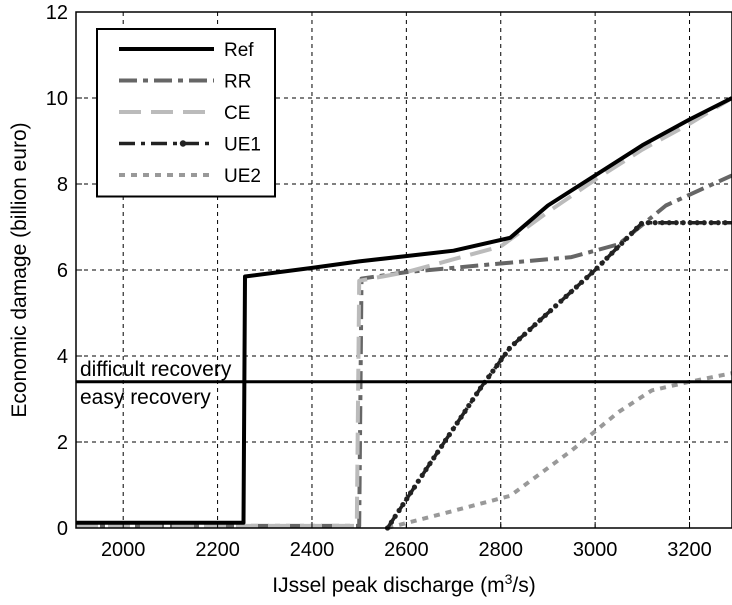 The height and width of the screenshot is (605, 732). What do you see at coordinates (559, 450) in the screenshot?
I see `series-line-ue2` at bounding box center [559, 450].